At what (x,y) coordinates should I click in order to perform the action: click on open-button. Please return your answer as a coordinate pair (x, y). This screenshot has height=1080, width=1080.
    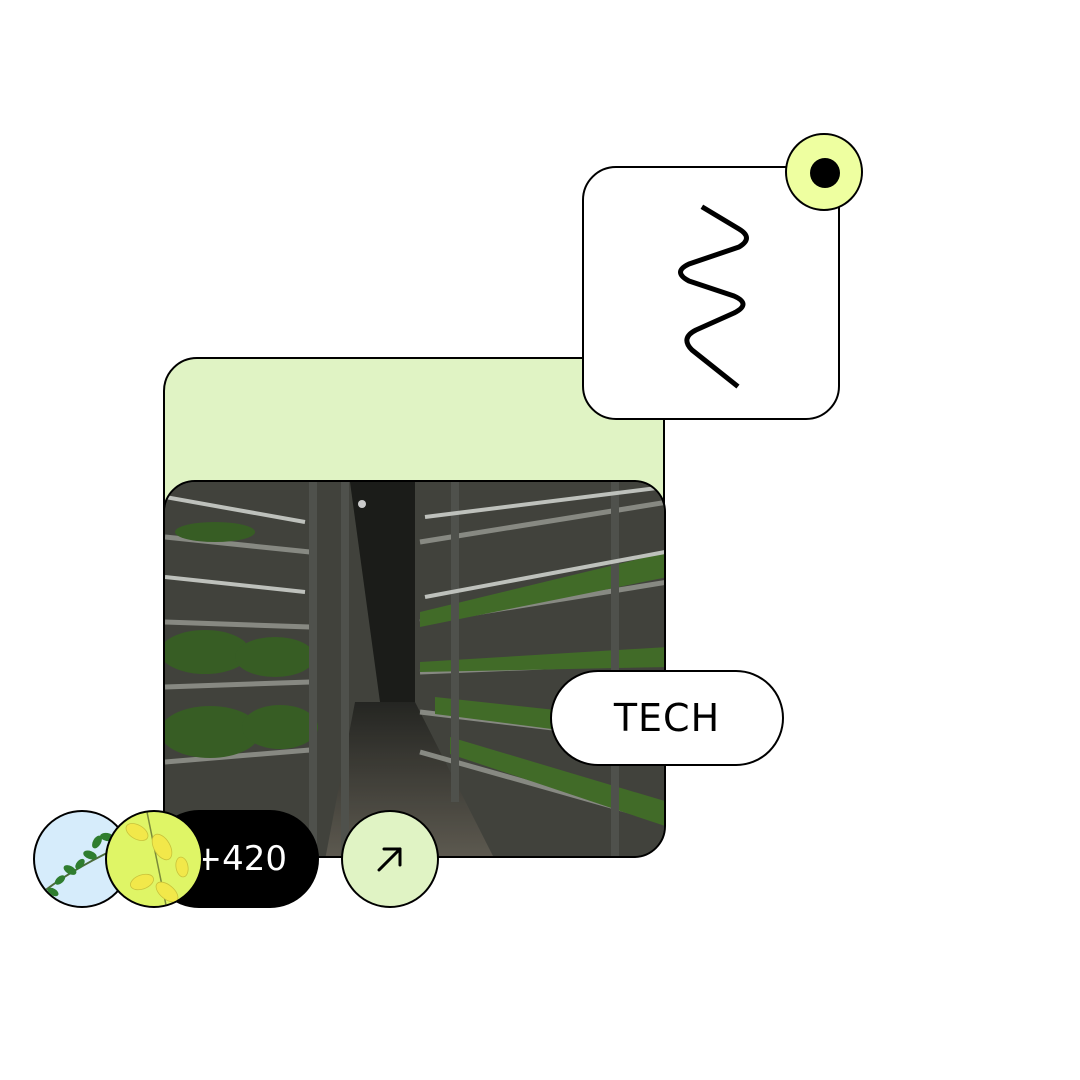
    Looking at the image, I should click on (390, 859).